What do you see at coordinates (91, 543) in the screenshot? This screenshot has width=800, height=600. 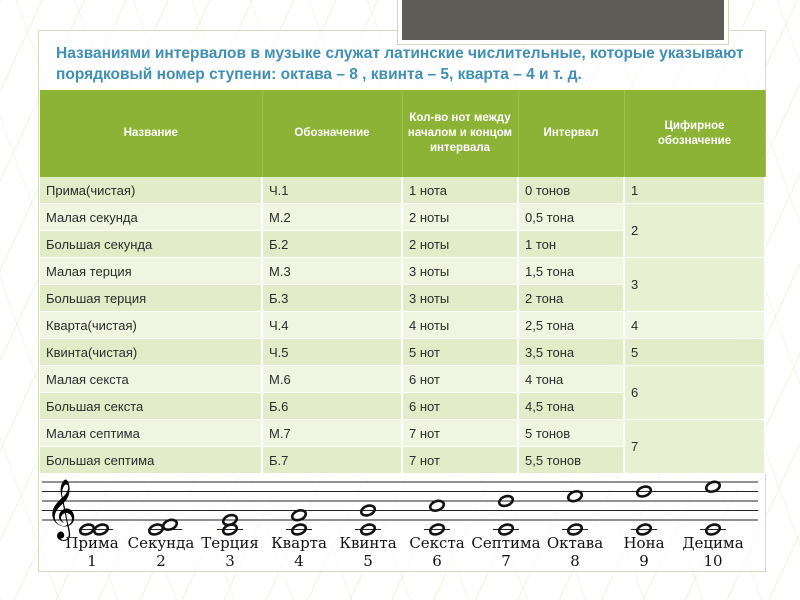 I see `interval-name-label: Прима` at bounding box center [91, 543].